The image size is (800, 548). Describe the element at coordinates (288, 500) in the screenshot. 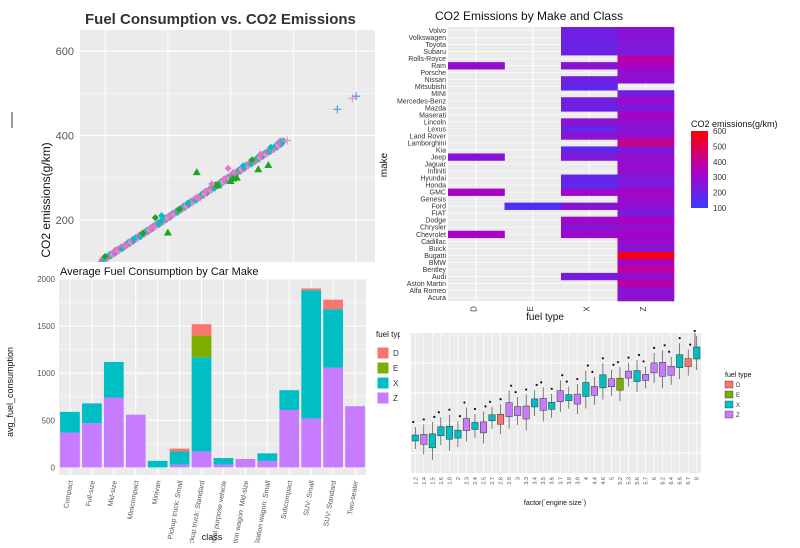

I see `bar-x-tick: Subcompact` at that location.